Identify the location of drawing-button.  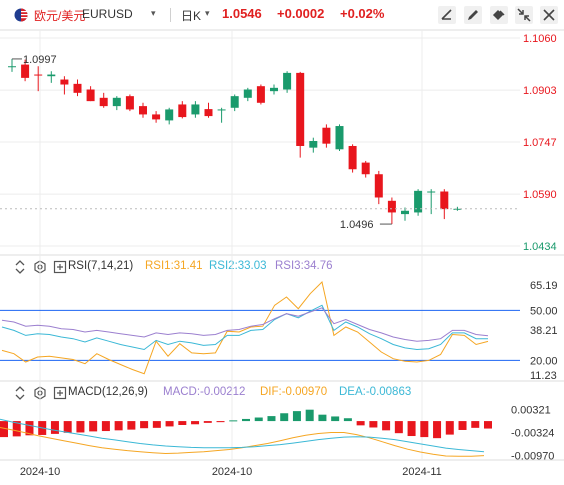
(473, 15).